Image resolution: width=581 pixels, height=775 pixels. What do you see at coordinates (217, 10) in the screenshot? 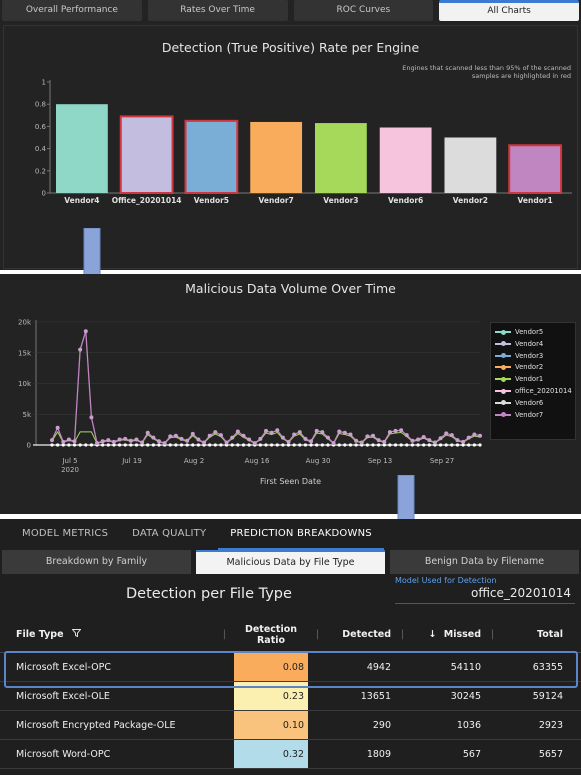
I see `tab-rates-over-time: Rates Over Time` at bounding box center [217, 10].